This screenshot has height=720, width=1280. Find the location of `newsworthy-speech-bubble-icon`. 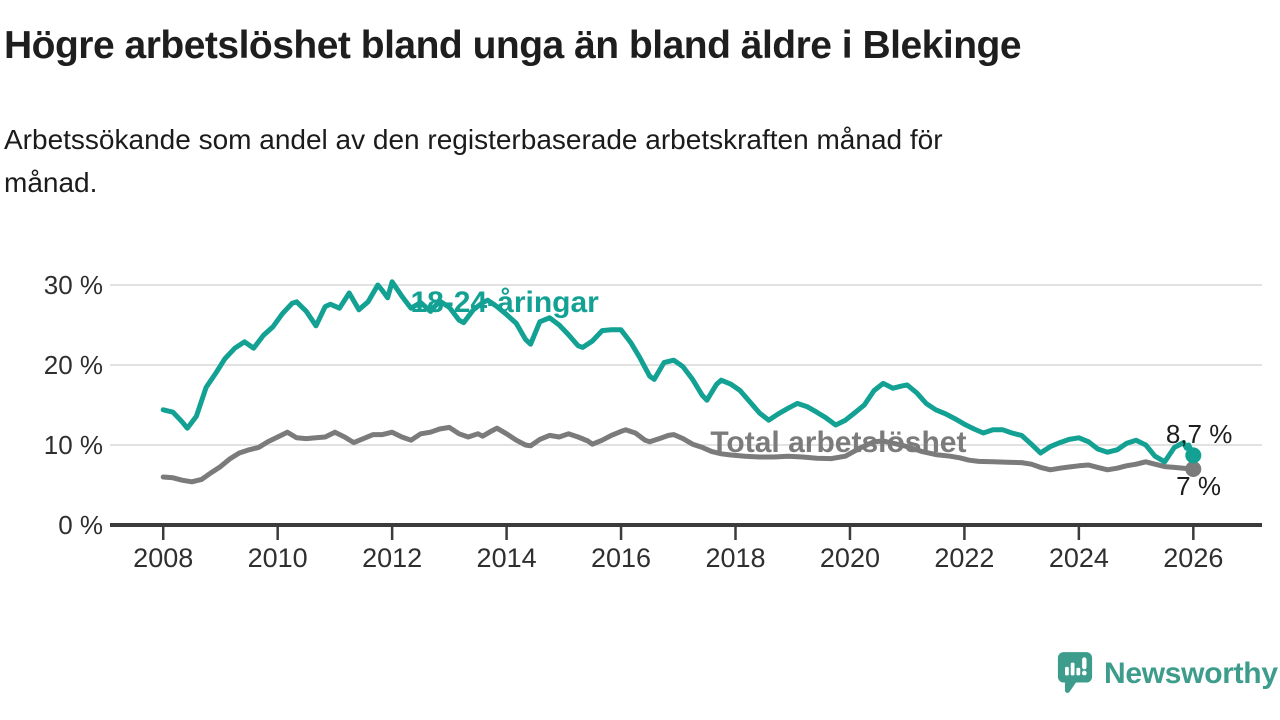

newsworthy-speech-bubble-icon is located at coordinates (1075, 672).